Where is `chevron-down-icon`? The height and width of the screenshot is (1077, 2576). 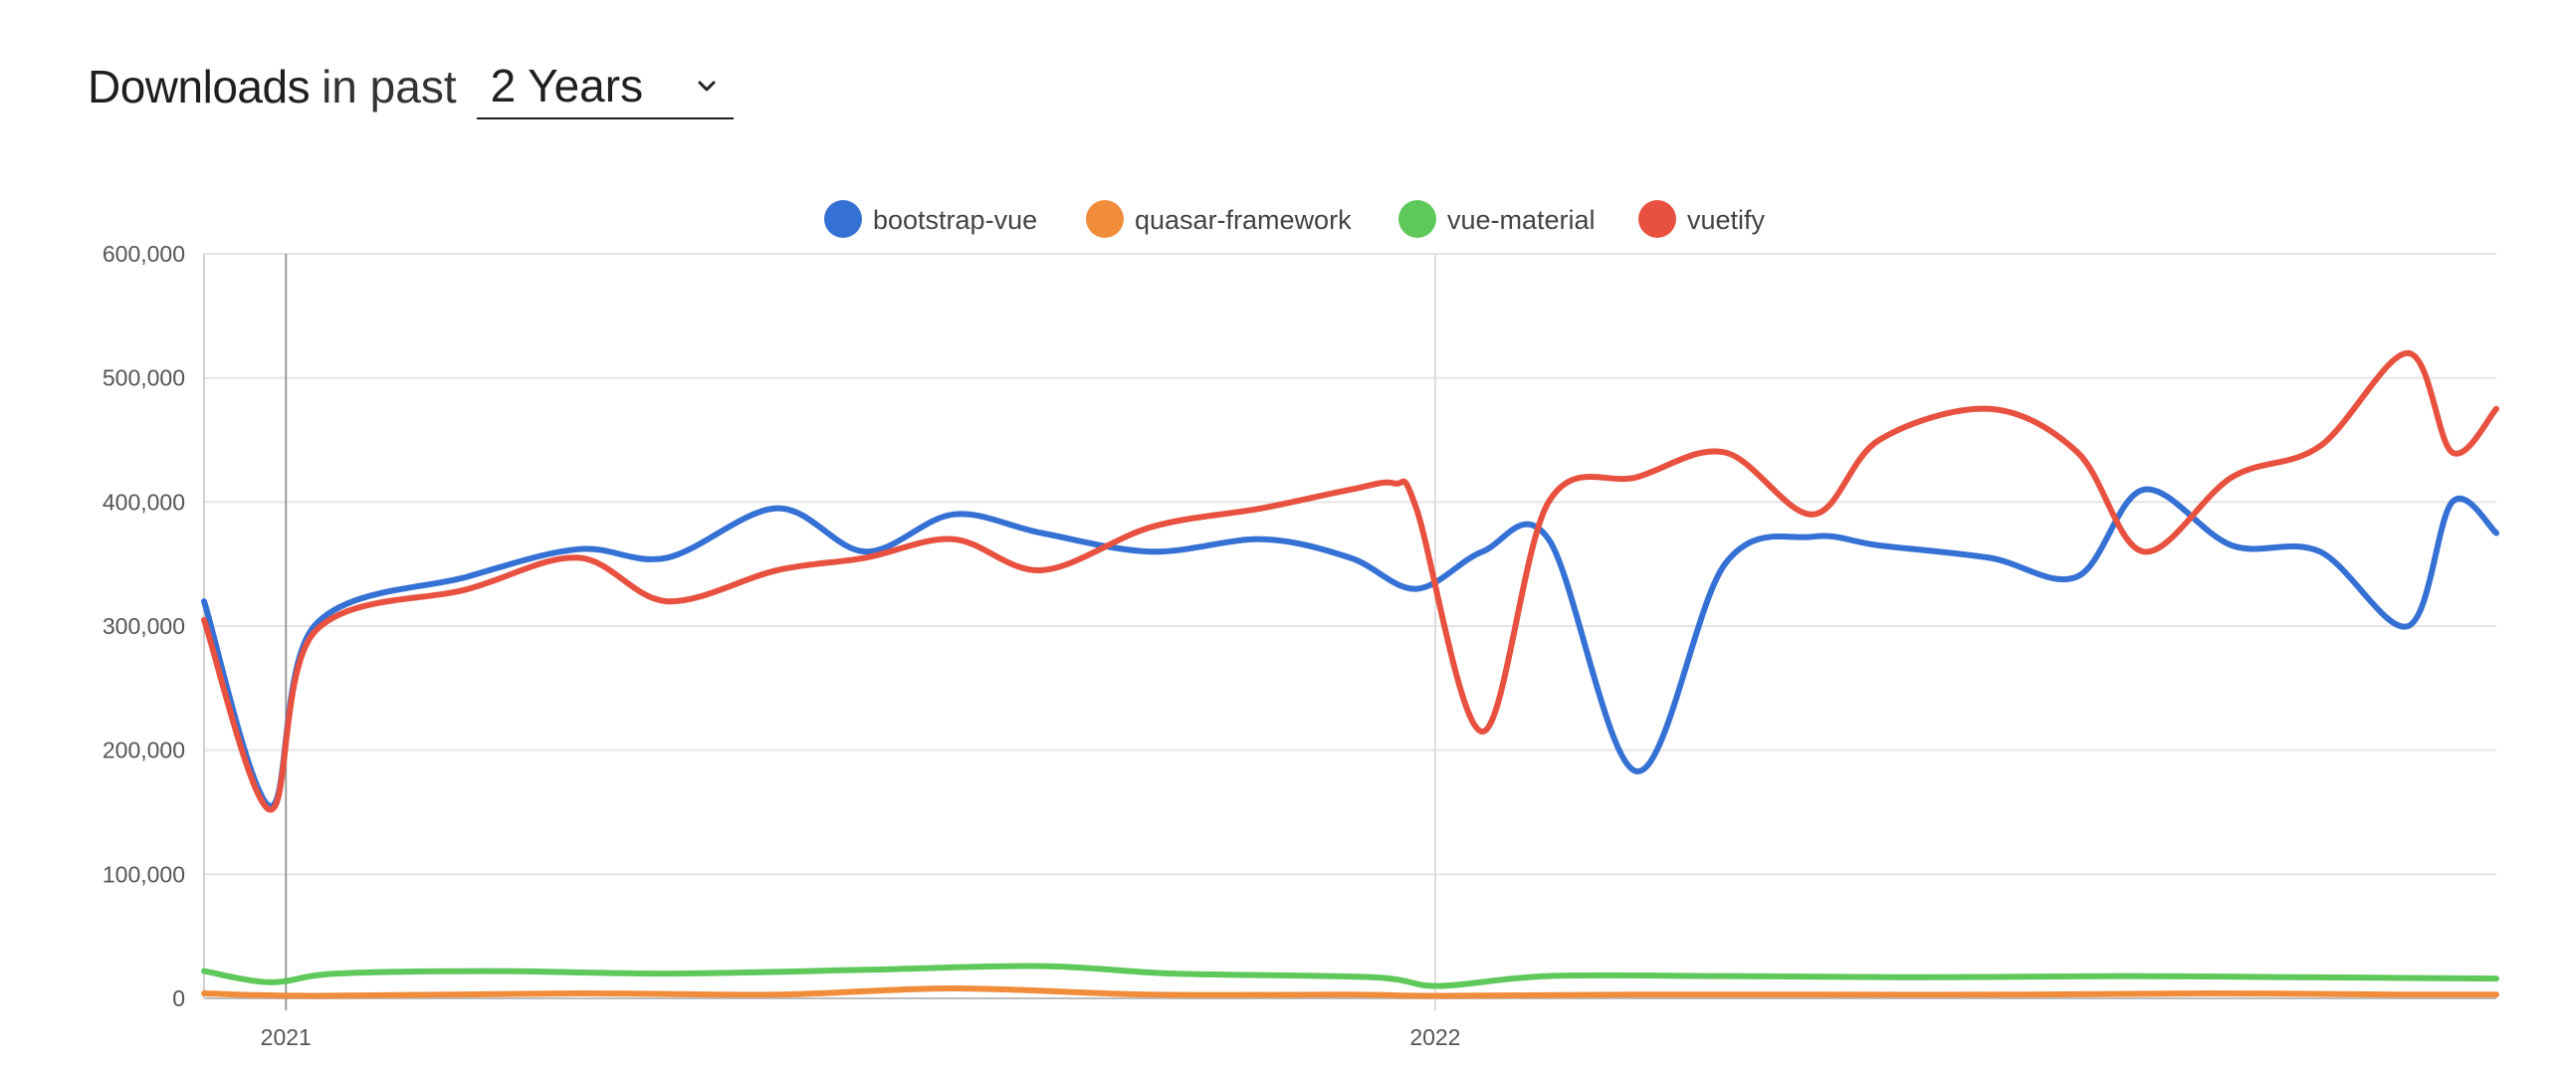
chevron-down-icon is located at coordinates (707, 87).